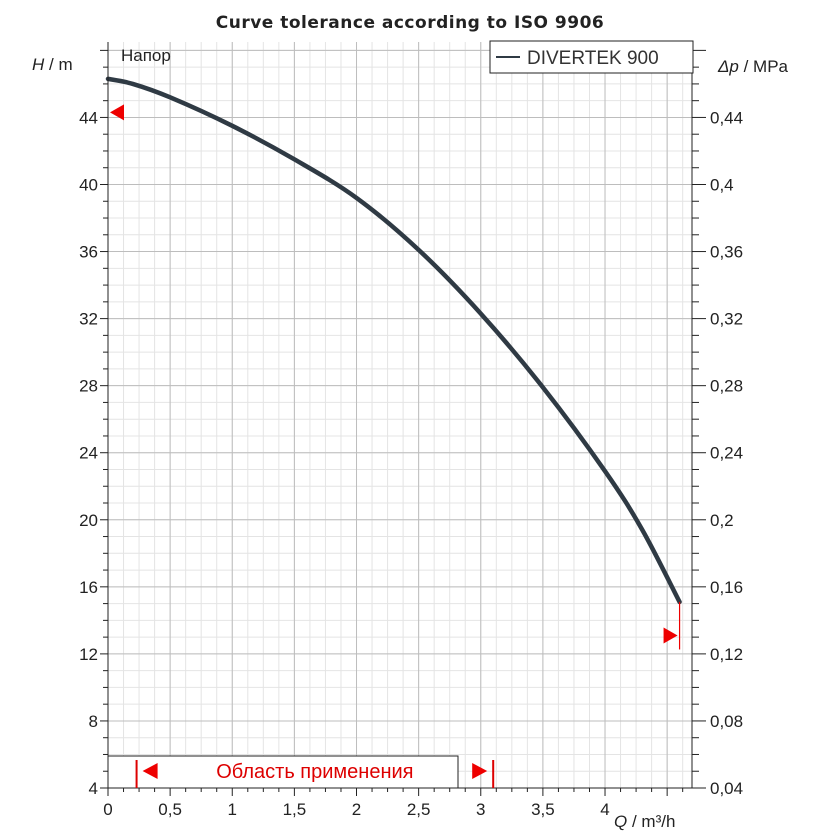 This screenshot has width=840, height=840. Describe the element at coordinates (38, 64) in the screenshot. I see `y-axis-var: H` at that location.